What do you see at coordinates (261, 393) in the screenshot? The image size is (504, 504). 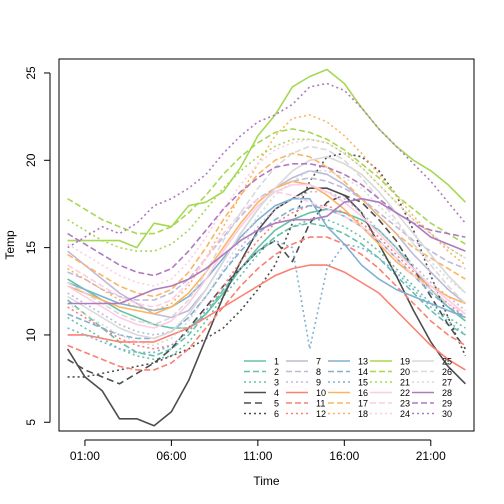 I see `legend-item-4: 4` at bounding box center [261, 393].